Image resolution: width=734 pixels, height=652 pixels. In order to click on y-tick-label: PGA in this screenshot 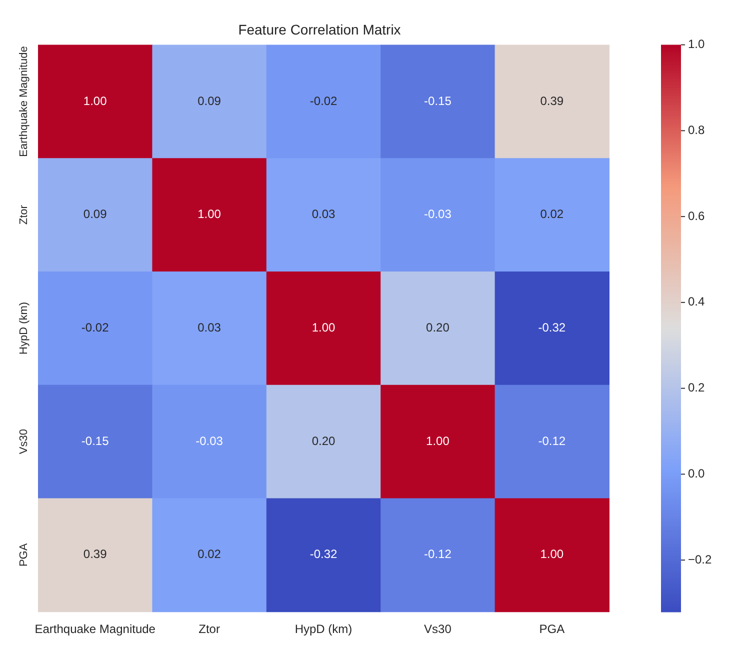, I will do `click(24, 554)`.